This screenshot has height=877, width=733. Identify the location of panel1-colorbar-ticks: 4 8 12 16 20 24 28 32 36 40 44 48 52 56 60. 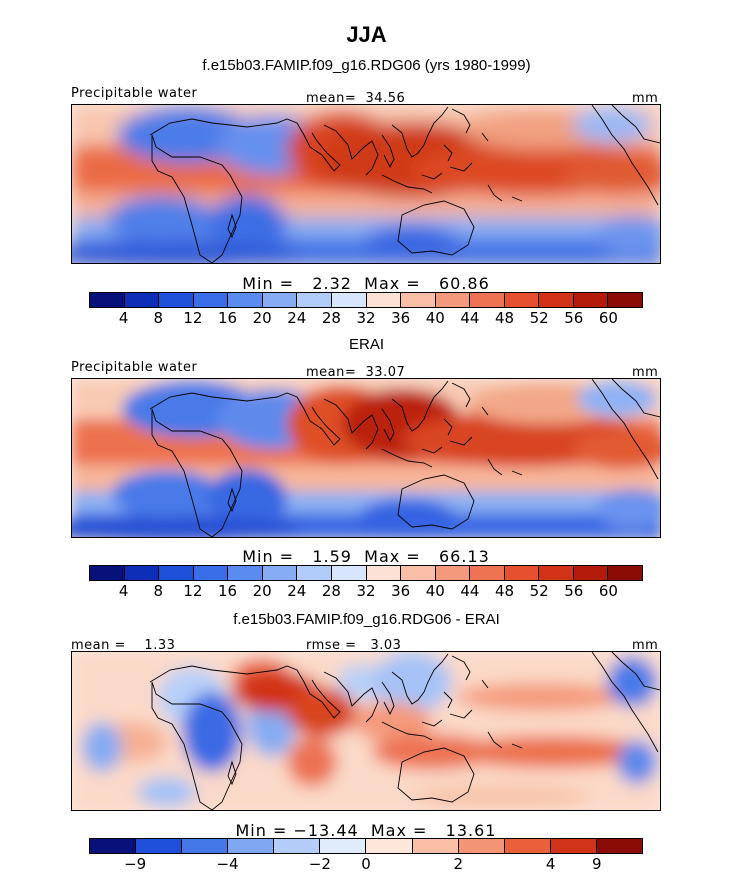
(366, 318).